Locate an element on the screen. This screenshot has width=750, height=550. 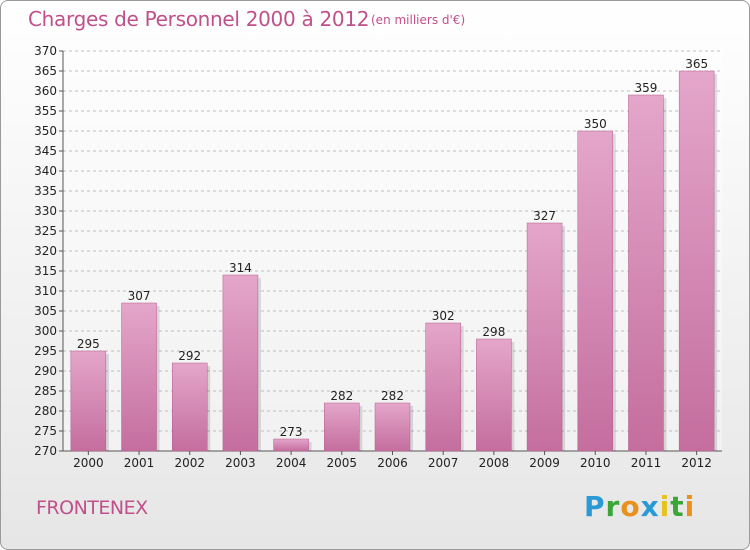
data-label: 365 is located at coordinates (696, 64).